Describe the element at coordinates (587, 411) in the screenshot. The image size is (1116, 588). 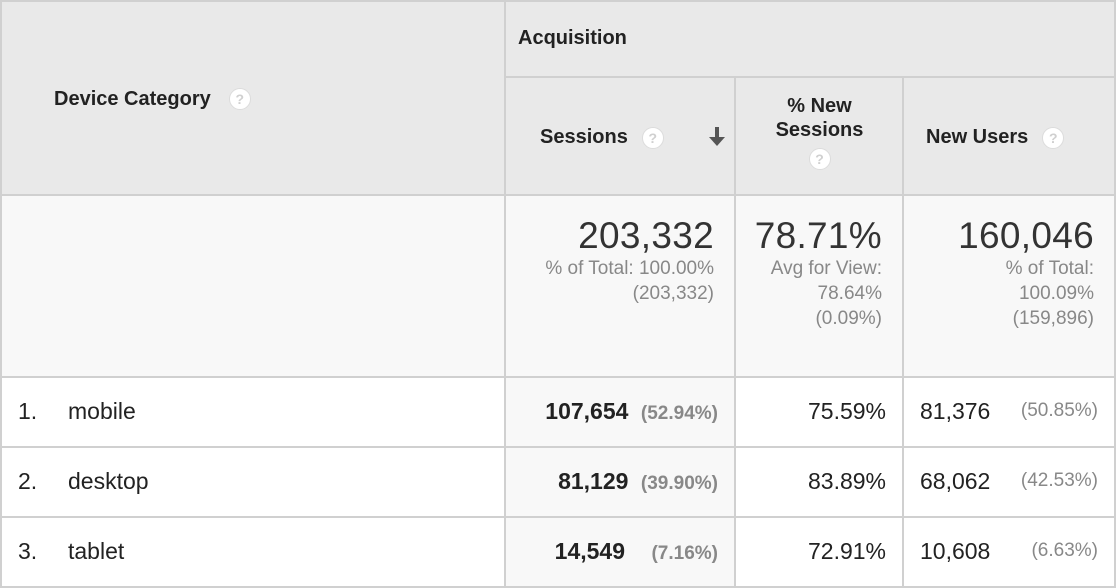
I see `sessions-value: 107,654` at that location.